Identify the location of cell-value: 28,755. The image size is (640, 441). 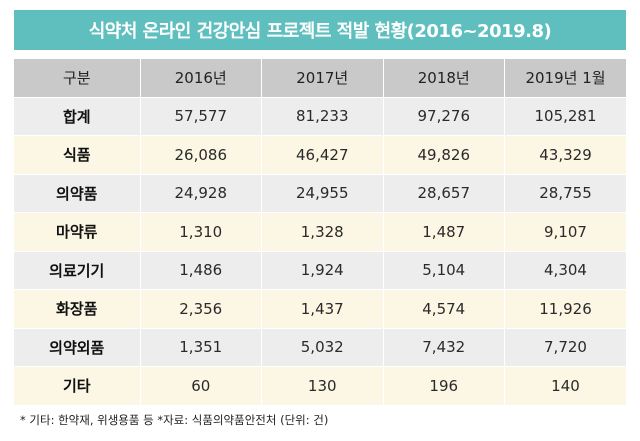
(565, 193).